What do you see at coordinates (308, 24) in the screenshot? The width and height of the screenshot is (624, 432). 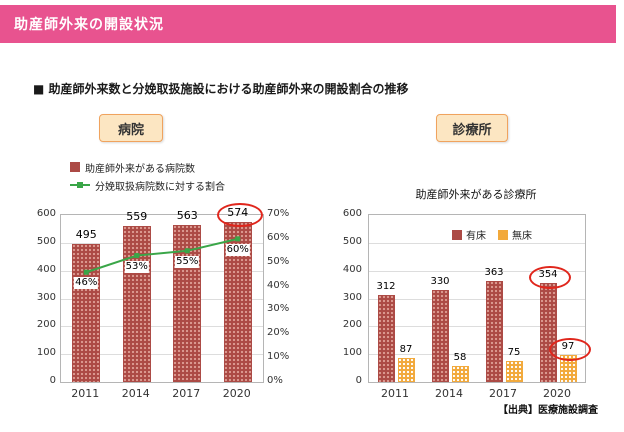 I see `page-header: 助産師外来の開設状況` at bounding box center [308, 24].